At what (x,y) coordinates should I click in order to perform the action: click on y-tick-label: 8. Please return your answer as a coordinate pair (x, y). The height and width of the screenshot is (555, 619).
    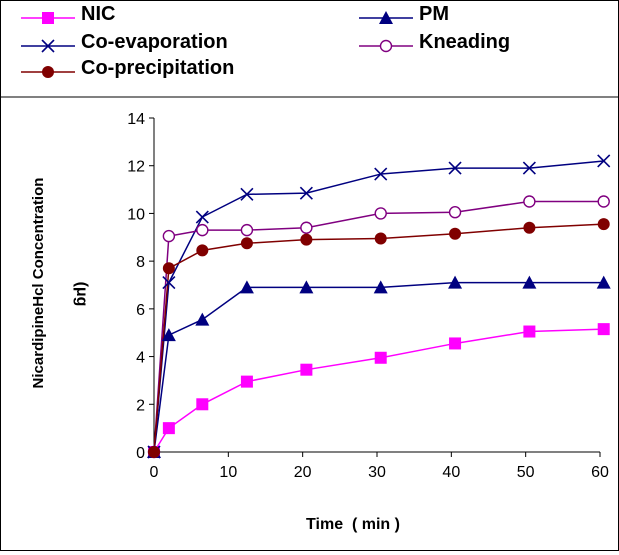
    Looking at the image, I should click on (140, 262).